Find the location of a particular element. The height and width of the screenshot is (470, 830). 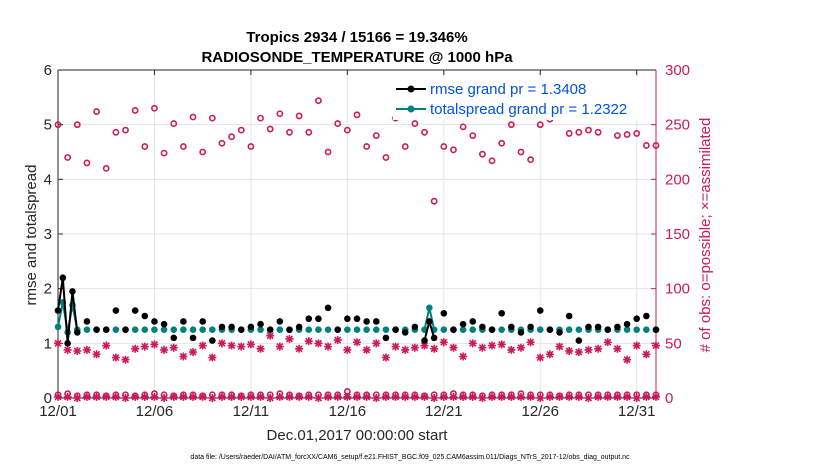

y-tick-label-left: 3 is located at coordinates (48, 234).